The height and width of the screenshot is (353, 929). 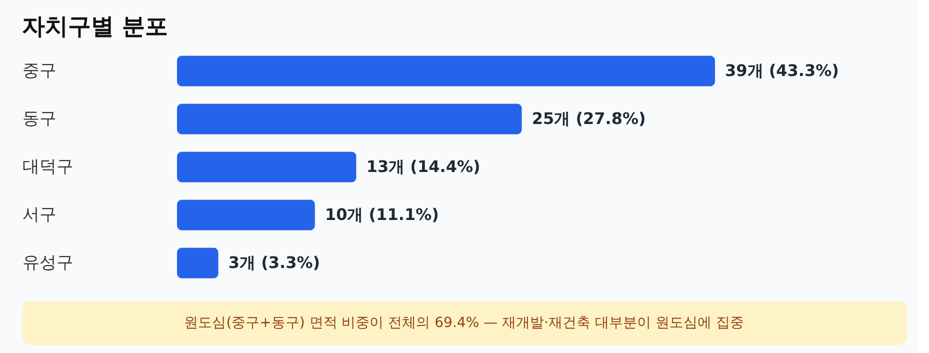 What do you see at coordinates (95, 27) in the screenshot?
I see `chart-title: 자치구별 분포` at bounding box center [95, 27].